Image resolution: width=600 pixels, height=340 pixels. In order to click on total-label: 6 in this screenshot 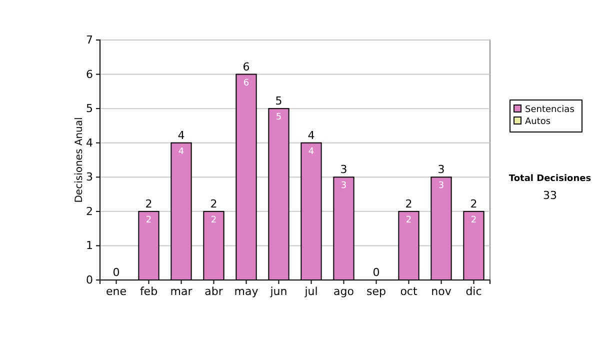, I will do `click(246, 67)`.